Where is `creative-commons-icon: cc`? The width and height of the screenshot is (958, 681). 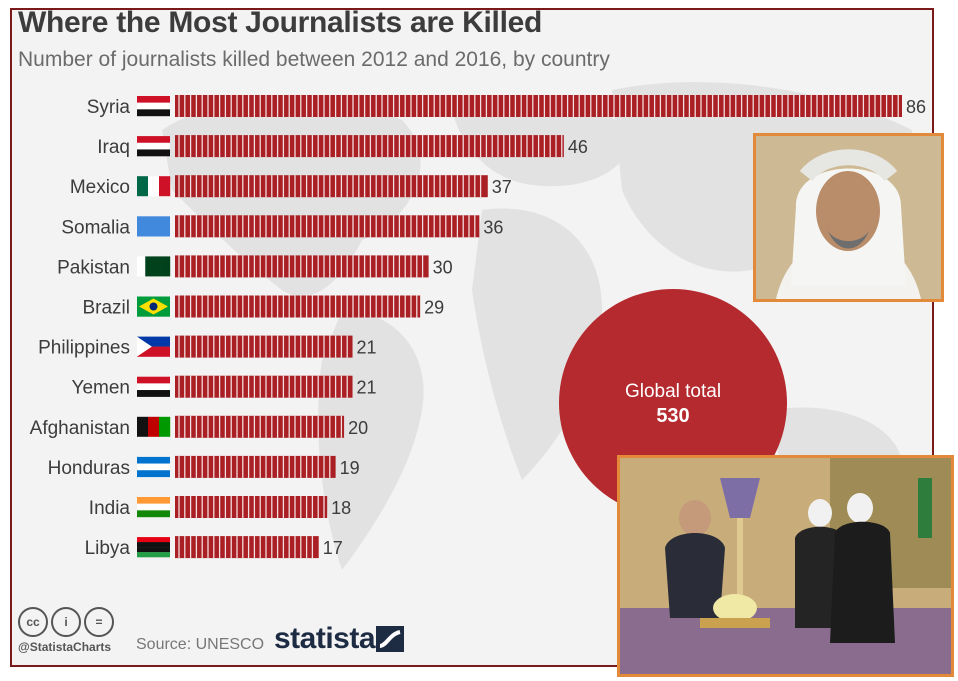
creative-commons-icon: cc is located at coordinates (33, 622).